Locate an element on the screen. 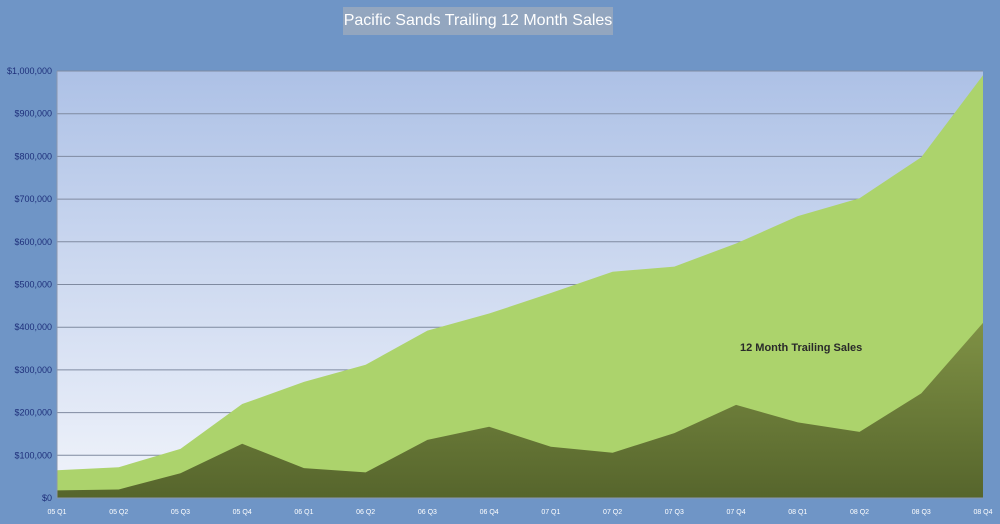 This screenshot has height=524, width=1000. y-tick-label: $0 is located at coordinates (47, 498).